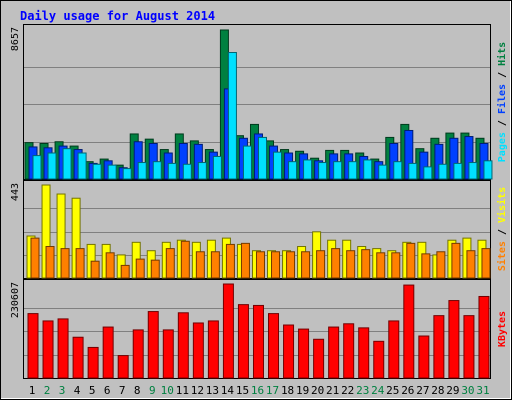 The image size is (512, 405). What do you see at coordinates (502, 256) in the screenshot?
I see `legend-sites: Sites` at bounding box center [502, 256].